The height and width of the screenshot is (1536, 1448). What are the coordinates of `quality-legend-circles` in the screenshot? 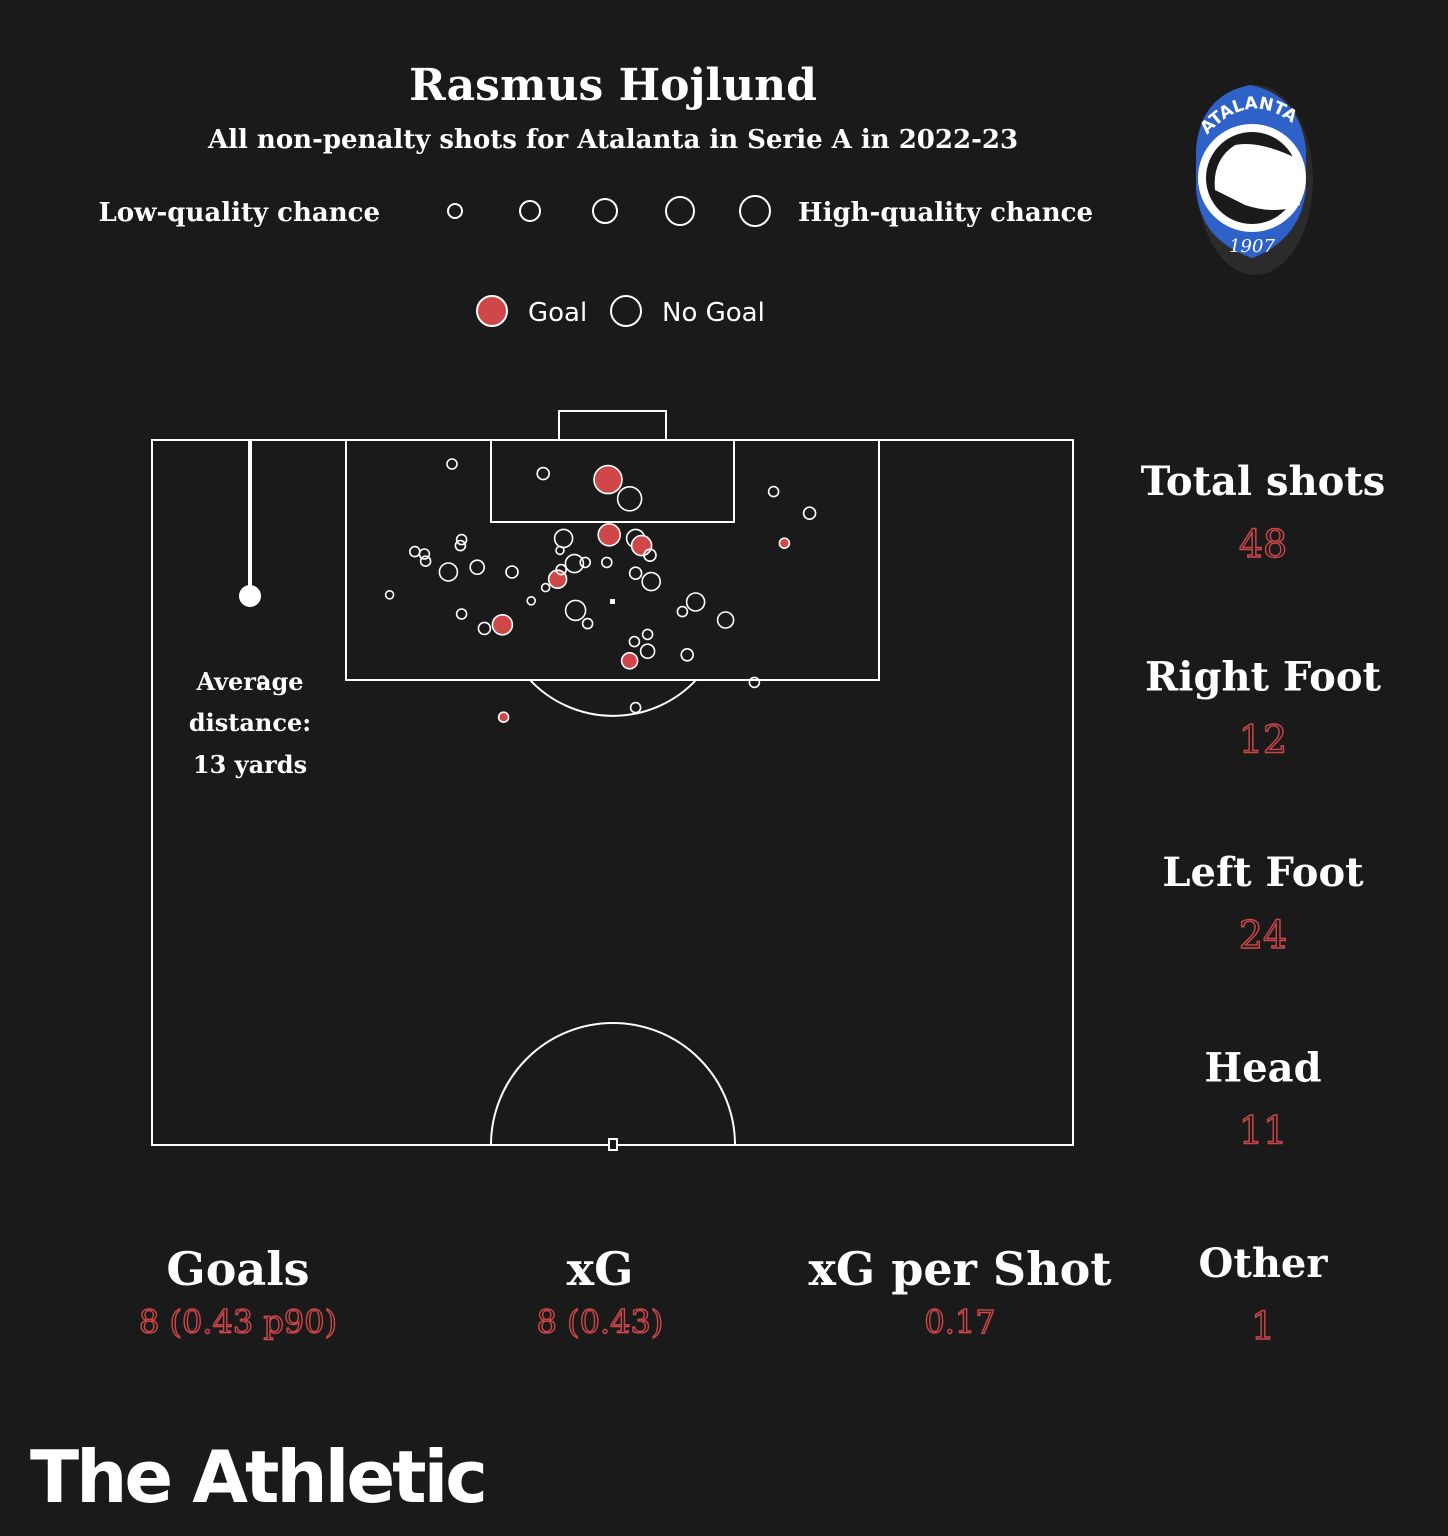 It's located at (609, 211).